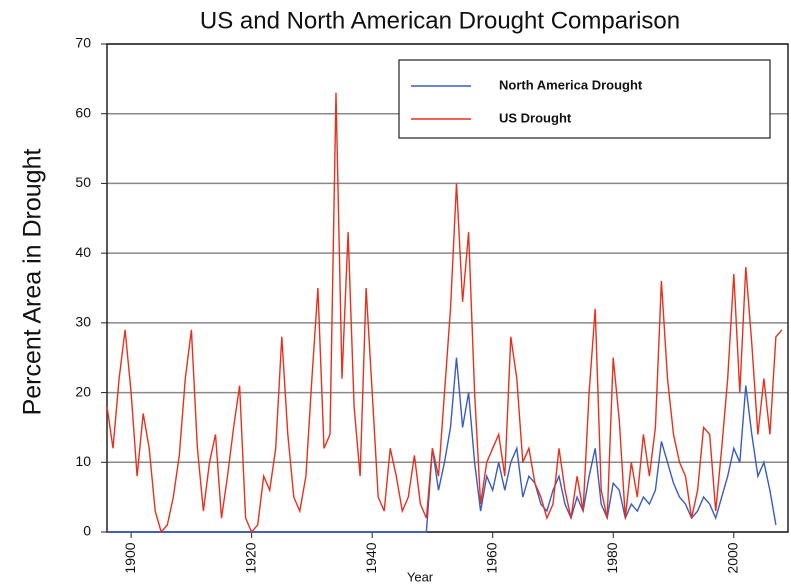 The image size is (791, 588). Describe the element at coordinates (535, 117) in the screenshot. I see `legend-label: US Drought` at that location.